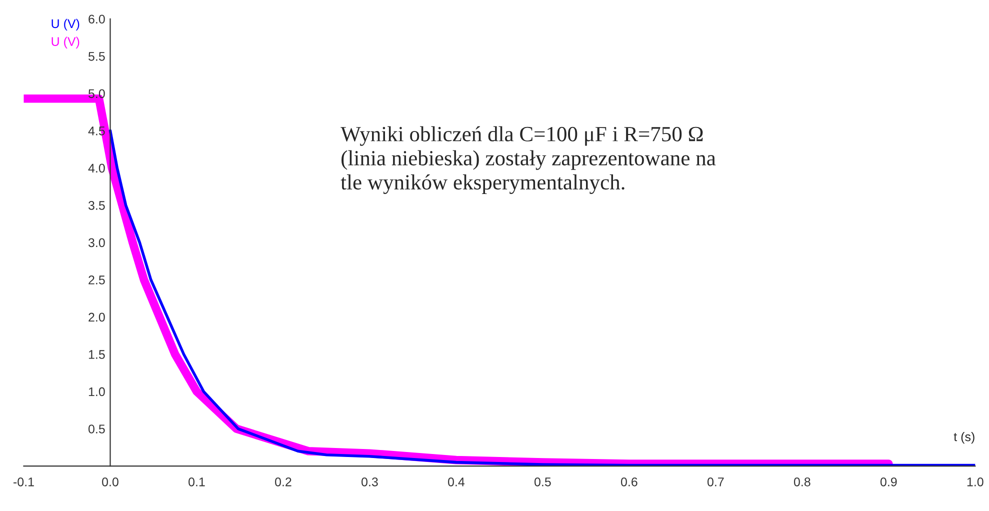  Describe the element at coordinates (96, 280) in the screenshot. I see `y-tick-label: 2.5` at that location.